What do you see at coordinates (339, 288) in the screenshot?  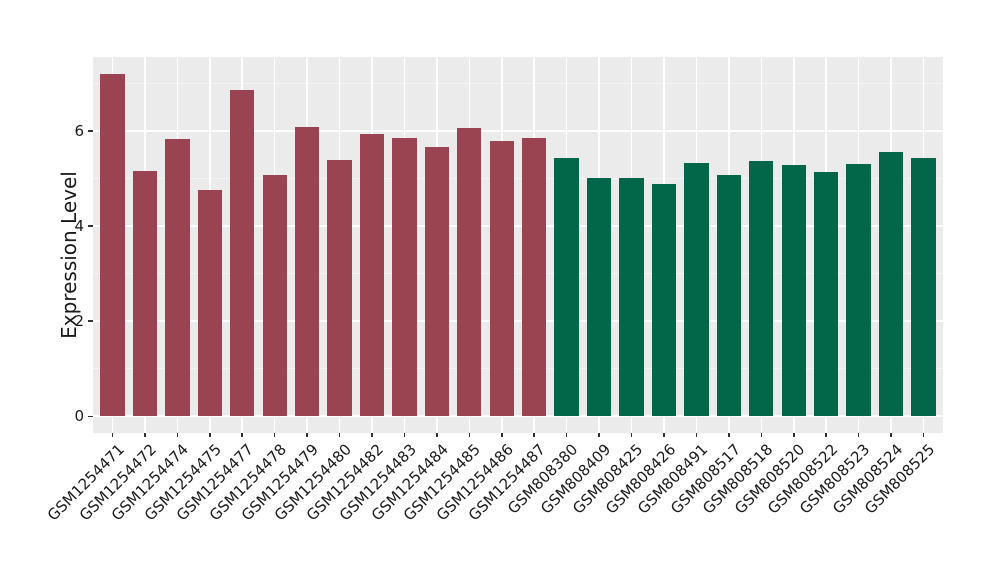 I see `bar-GSM1254480` at bounding box center [339, 288].